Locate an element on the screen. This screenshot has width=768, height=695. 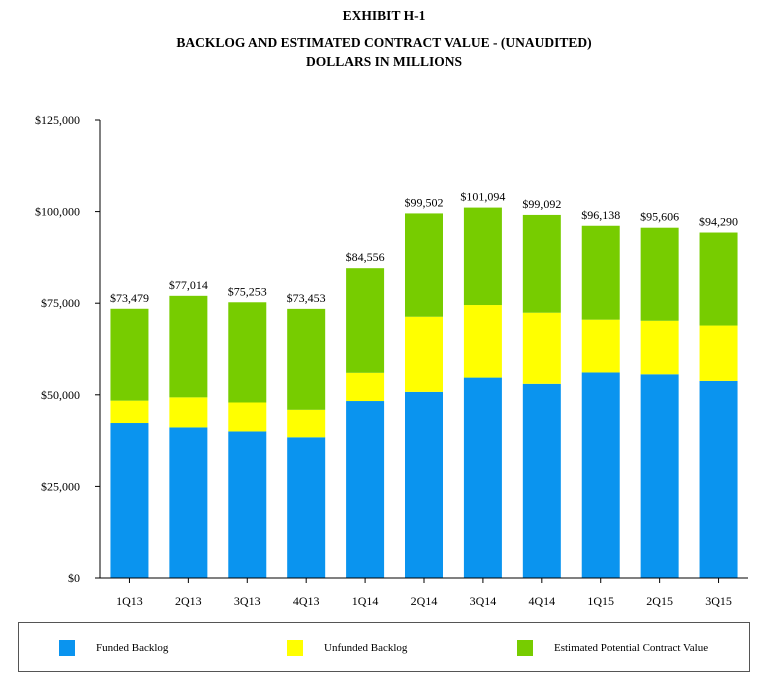
y-tick-label: $100,000 is located at coordinates (57, 212).